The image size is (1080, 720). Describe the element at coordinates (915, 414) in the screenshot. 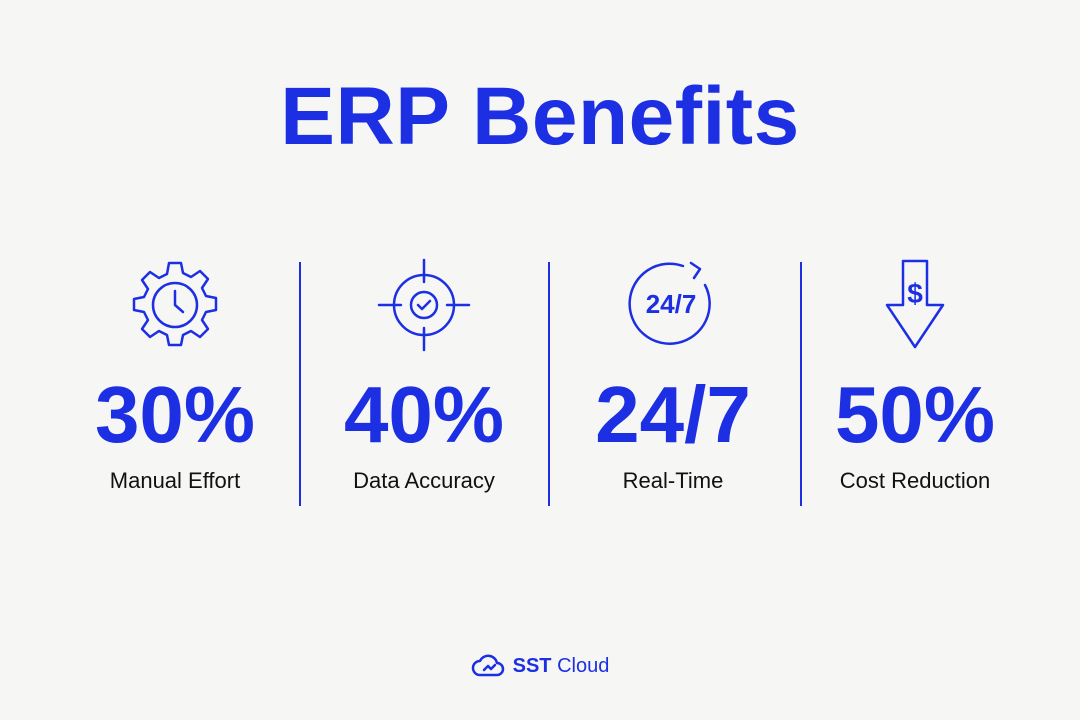

I see `stat-value: 50%` at that location.